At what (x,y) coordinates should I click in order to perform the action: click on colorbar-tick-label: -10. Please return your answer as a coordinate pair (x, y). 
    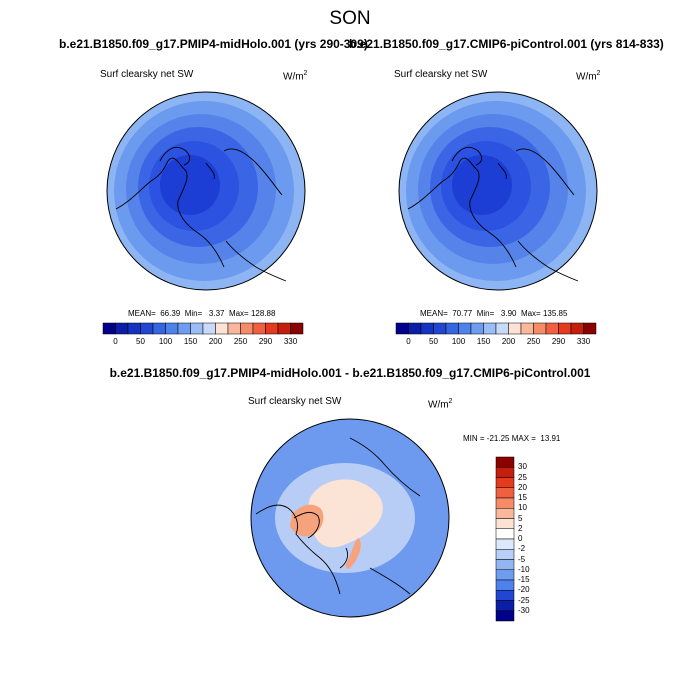
    Looking at the image, I should click on (524, 569).